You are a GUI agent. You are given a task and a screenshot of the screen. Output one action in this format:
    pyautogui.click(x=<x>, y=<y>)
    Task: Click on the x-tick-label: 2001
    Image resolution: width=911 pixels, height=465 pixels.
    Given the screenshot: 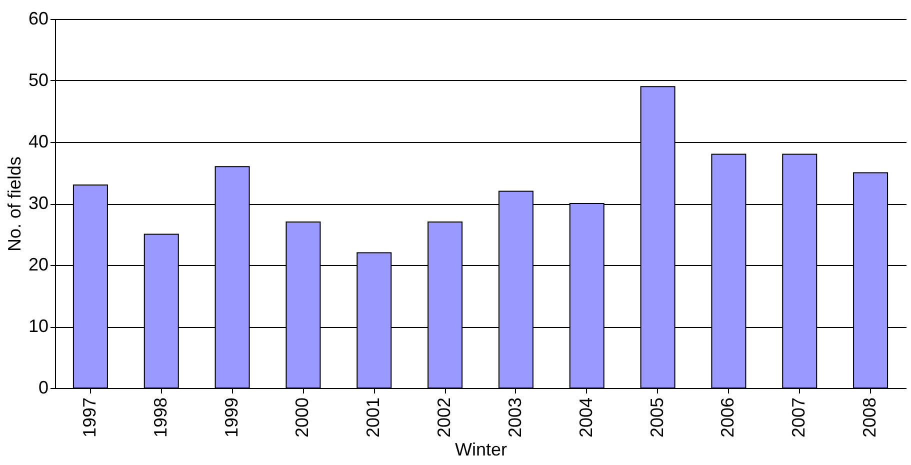 What is the action you would take?
    pyautogui.click(x=373, y=418)
    